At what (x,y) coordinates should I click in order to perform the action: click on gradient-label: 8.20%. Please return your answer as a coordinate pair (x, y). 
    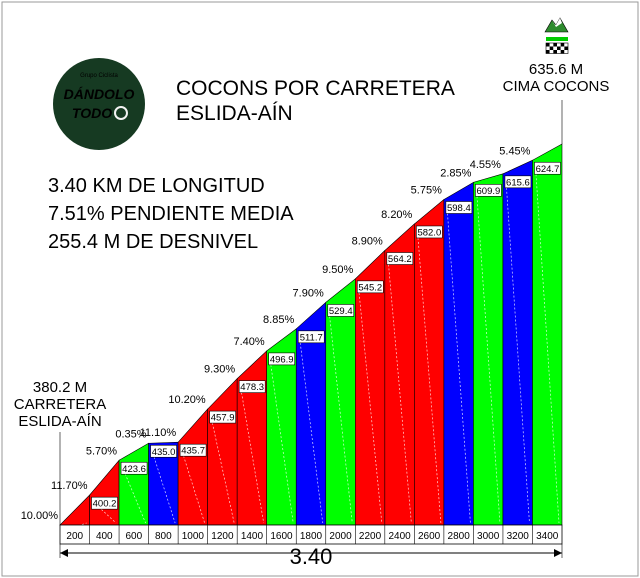
    Looking at the image, I should click on (396, 215).